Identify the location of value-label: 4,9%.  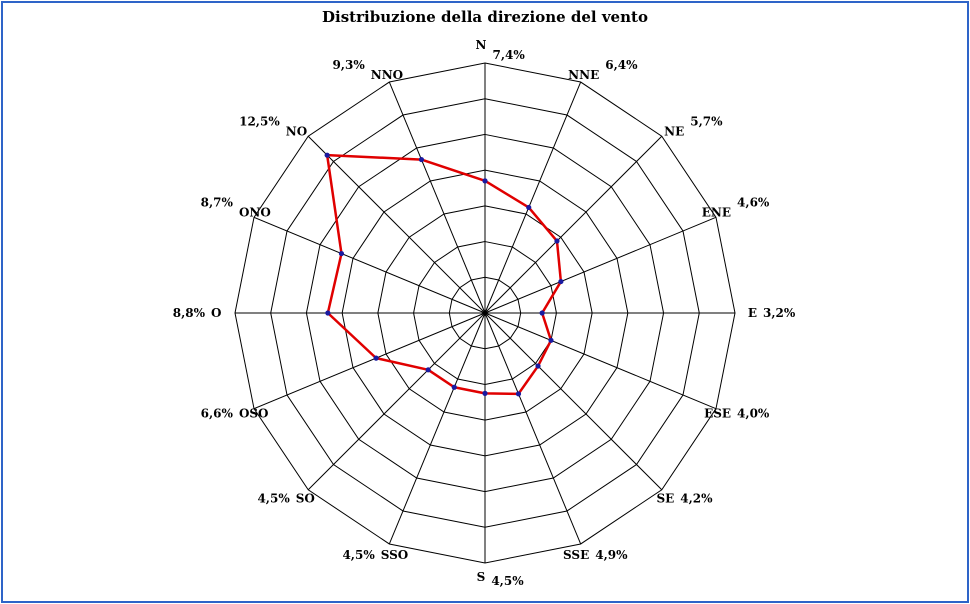
(611, 555).